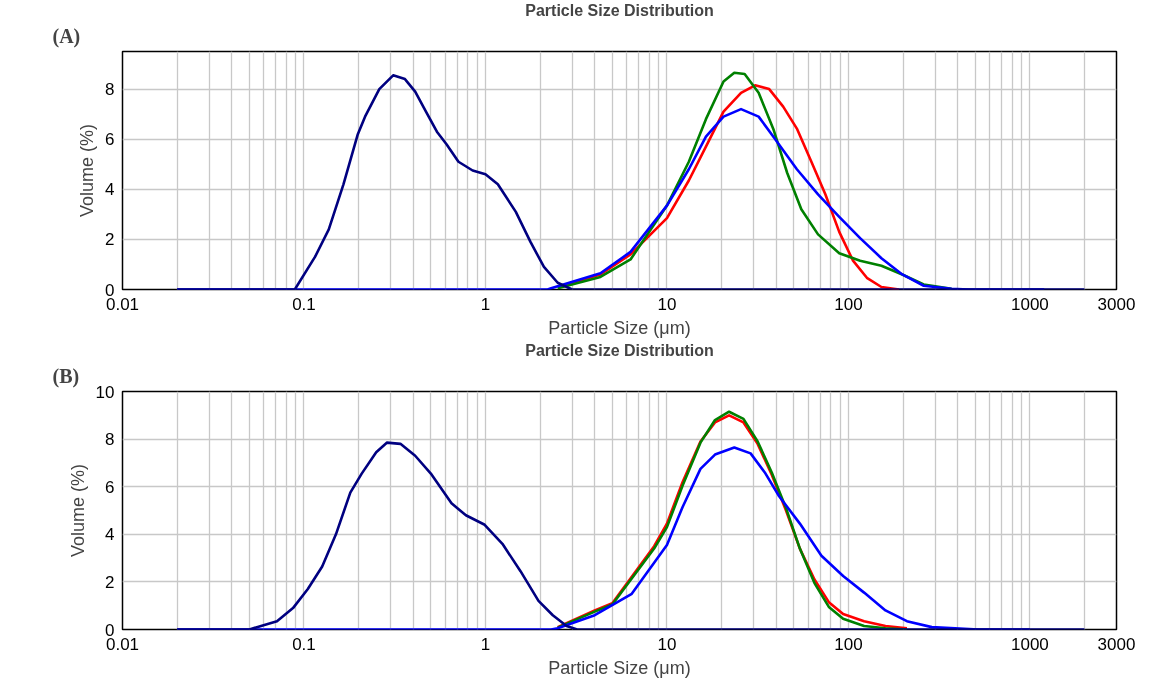 This screenshot has height=682, width=1150. I want to click on y-tick-label: 10, so click(105, 392).